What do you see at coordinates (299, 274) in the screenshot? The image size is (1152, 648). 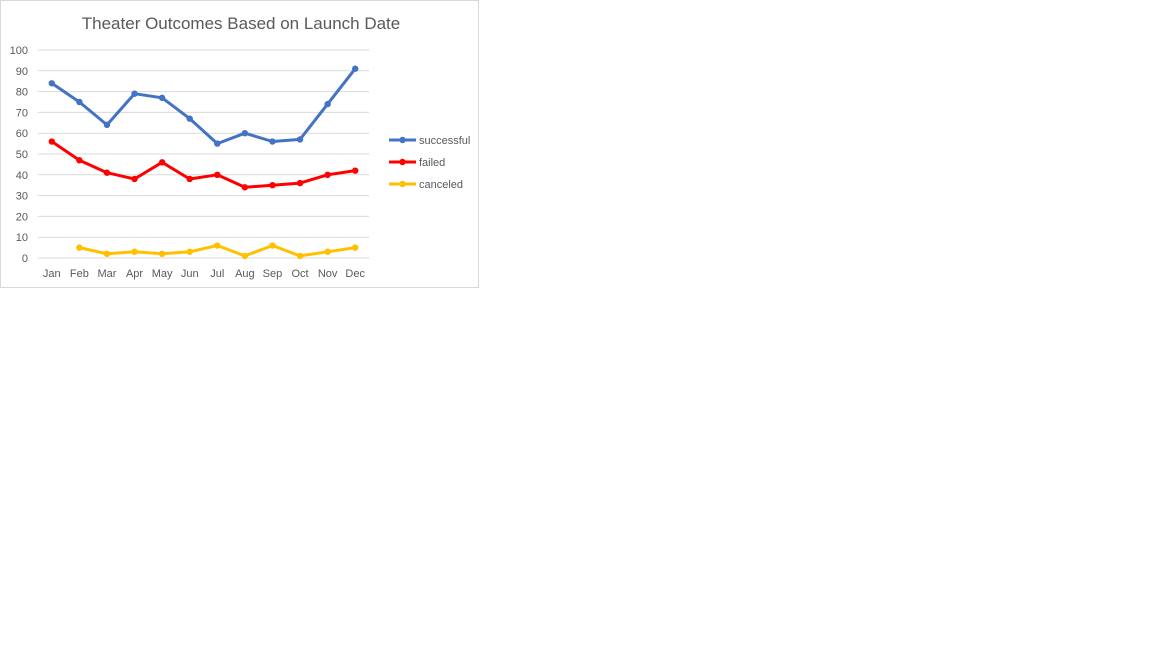 I see `x-tick-label: Oct` at bounding box center [299, 274].